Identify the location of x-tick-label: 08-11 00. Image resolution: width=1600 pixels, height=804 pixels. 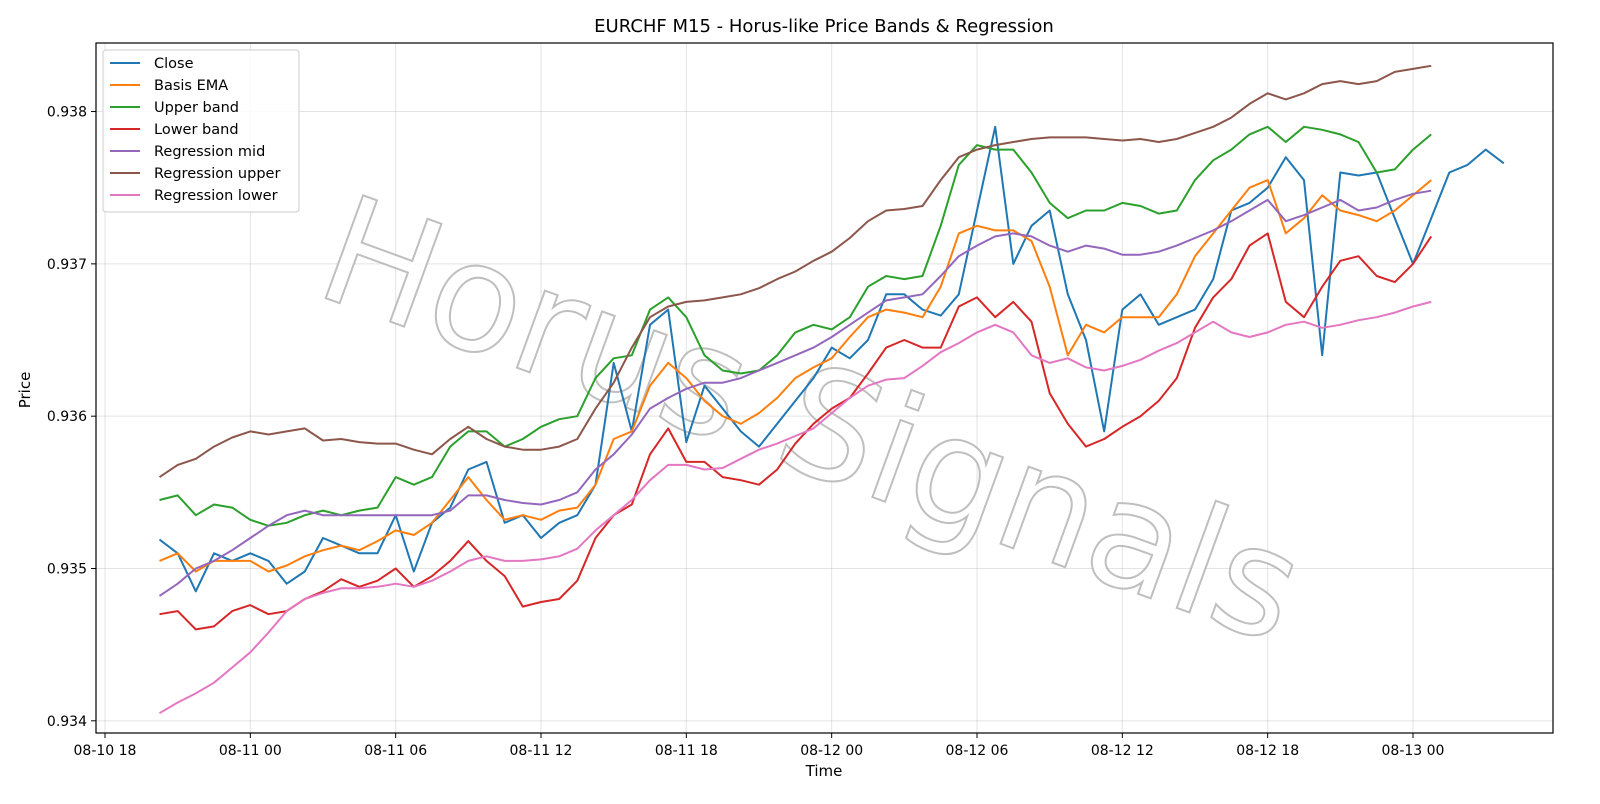
(250, 751).